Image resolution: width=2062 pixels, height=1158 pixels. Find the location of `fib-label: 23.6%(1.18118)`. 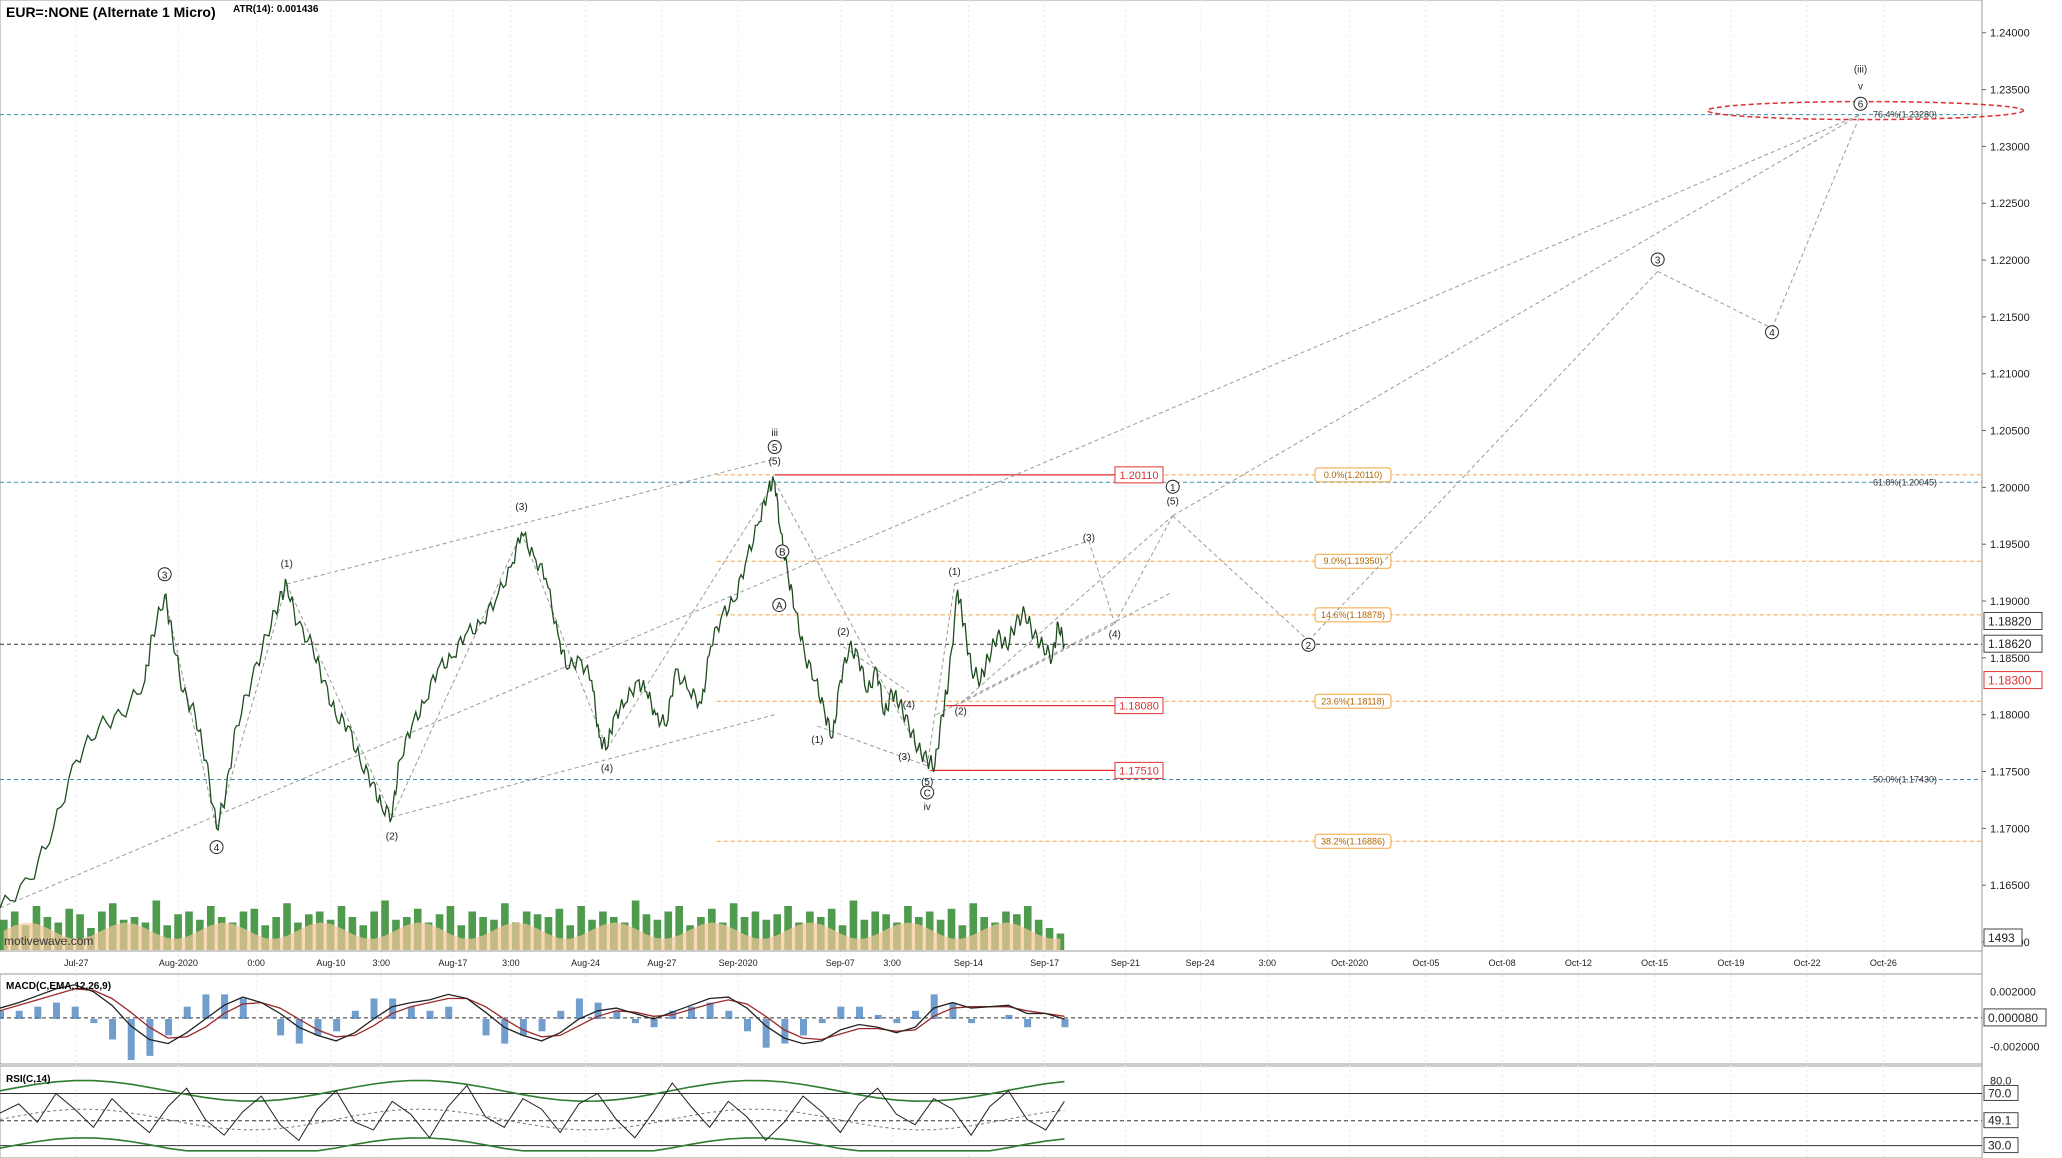

fib-label: 23.6%(1.18118) is located at coordinates (1352, 701).